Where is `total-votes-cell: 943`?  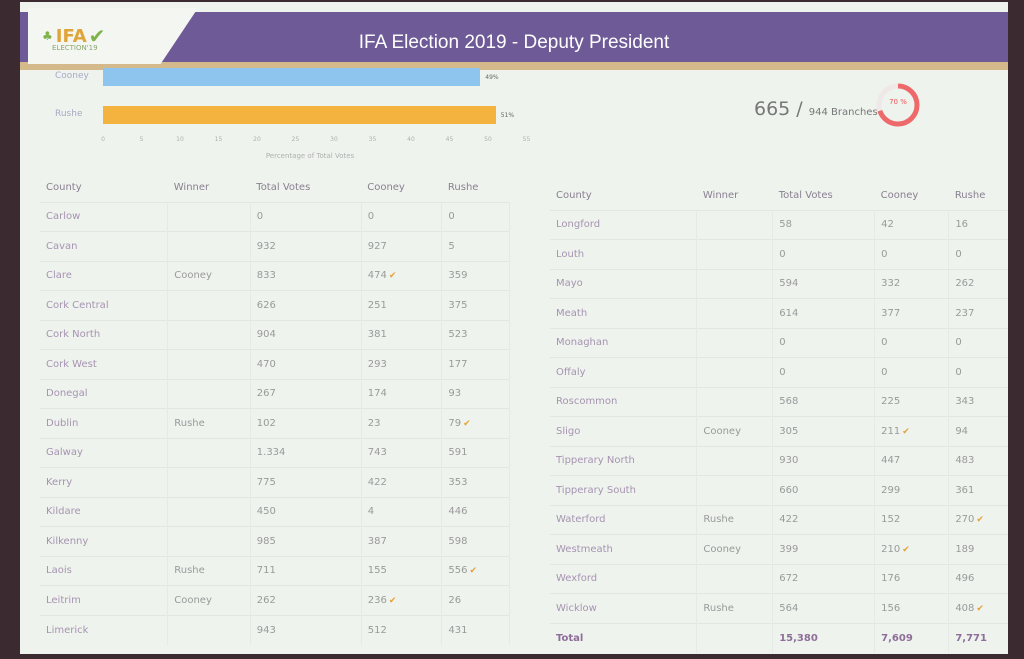 total-votes-cell: 943 is located at coordinates (306, 629).